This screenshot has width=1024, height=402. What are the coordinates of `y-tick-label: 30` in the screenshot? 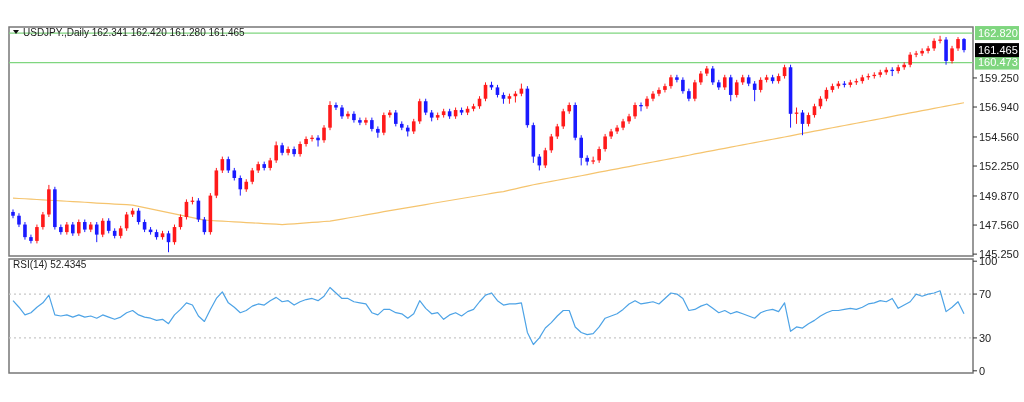 It's located at (985, 337).